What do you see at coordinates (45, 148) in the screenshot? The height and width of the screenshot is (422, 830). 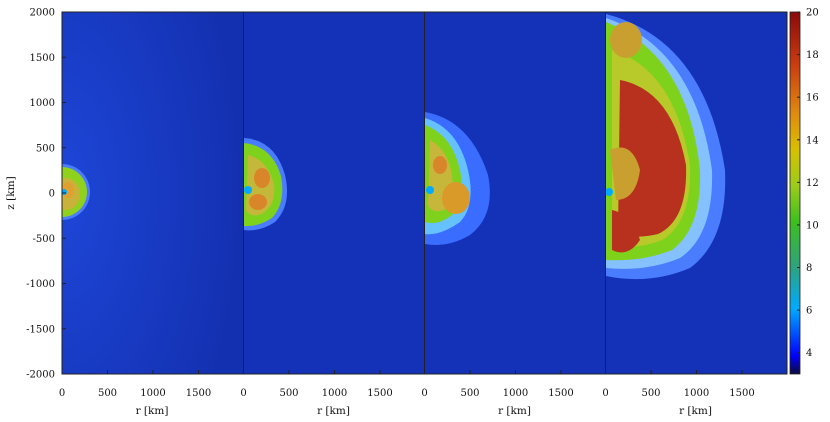 I see `y-tick-label: 500` at bounding box center [45, 148].